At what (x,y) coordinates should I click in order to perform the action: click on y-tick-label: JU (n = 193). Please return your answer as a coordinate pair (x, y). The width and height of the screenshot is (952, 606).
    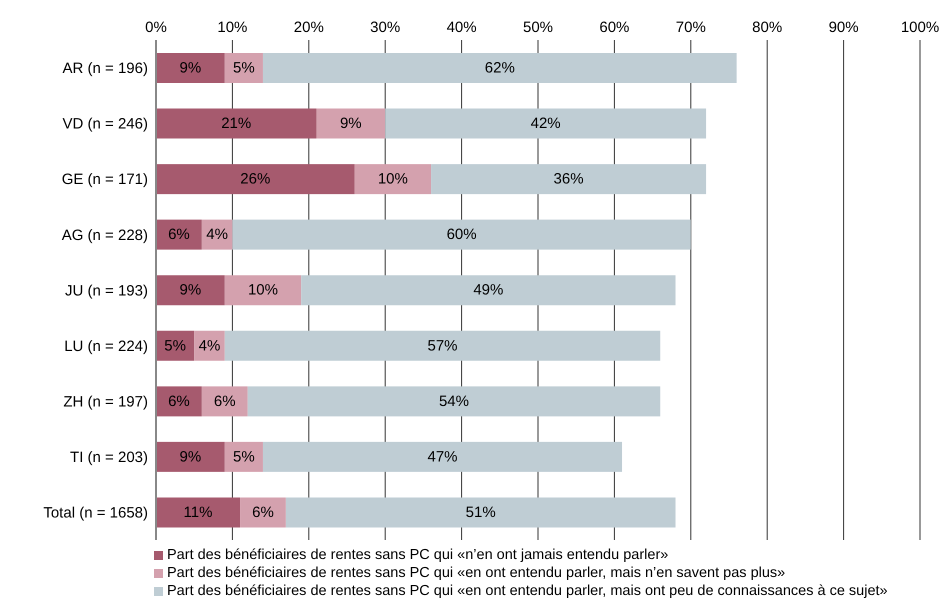
    Looking at the image, I should click on (106, 291).